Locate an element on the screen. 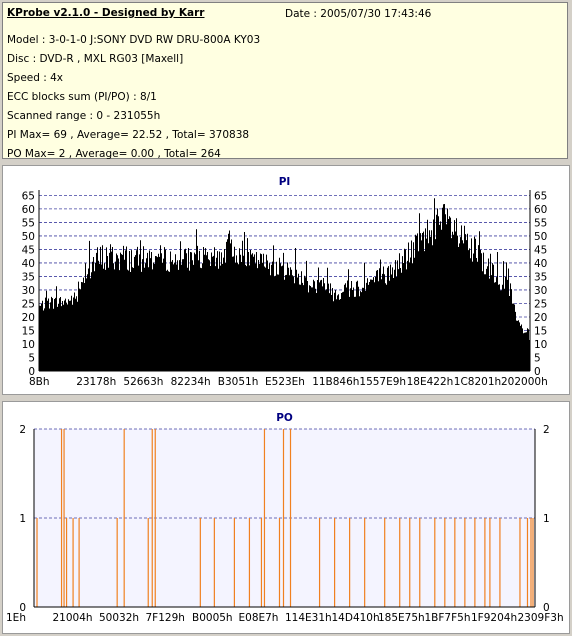  y-tick-left: 45 is located at coordinates (28, 250).